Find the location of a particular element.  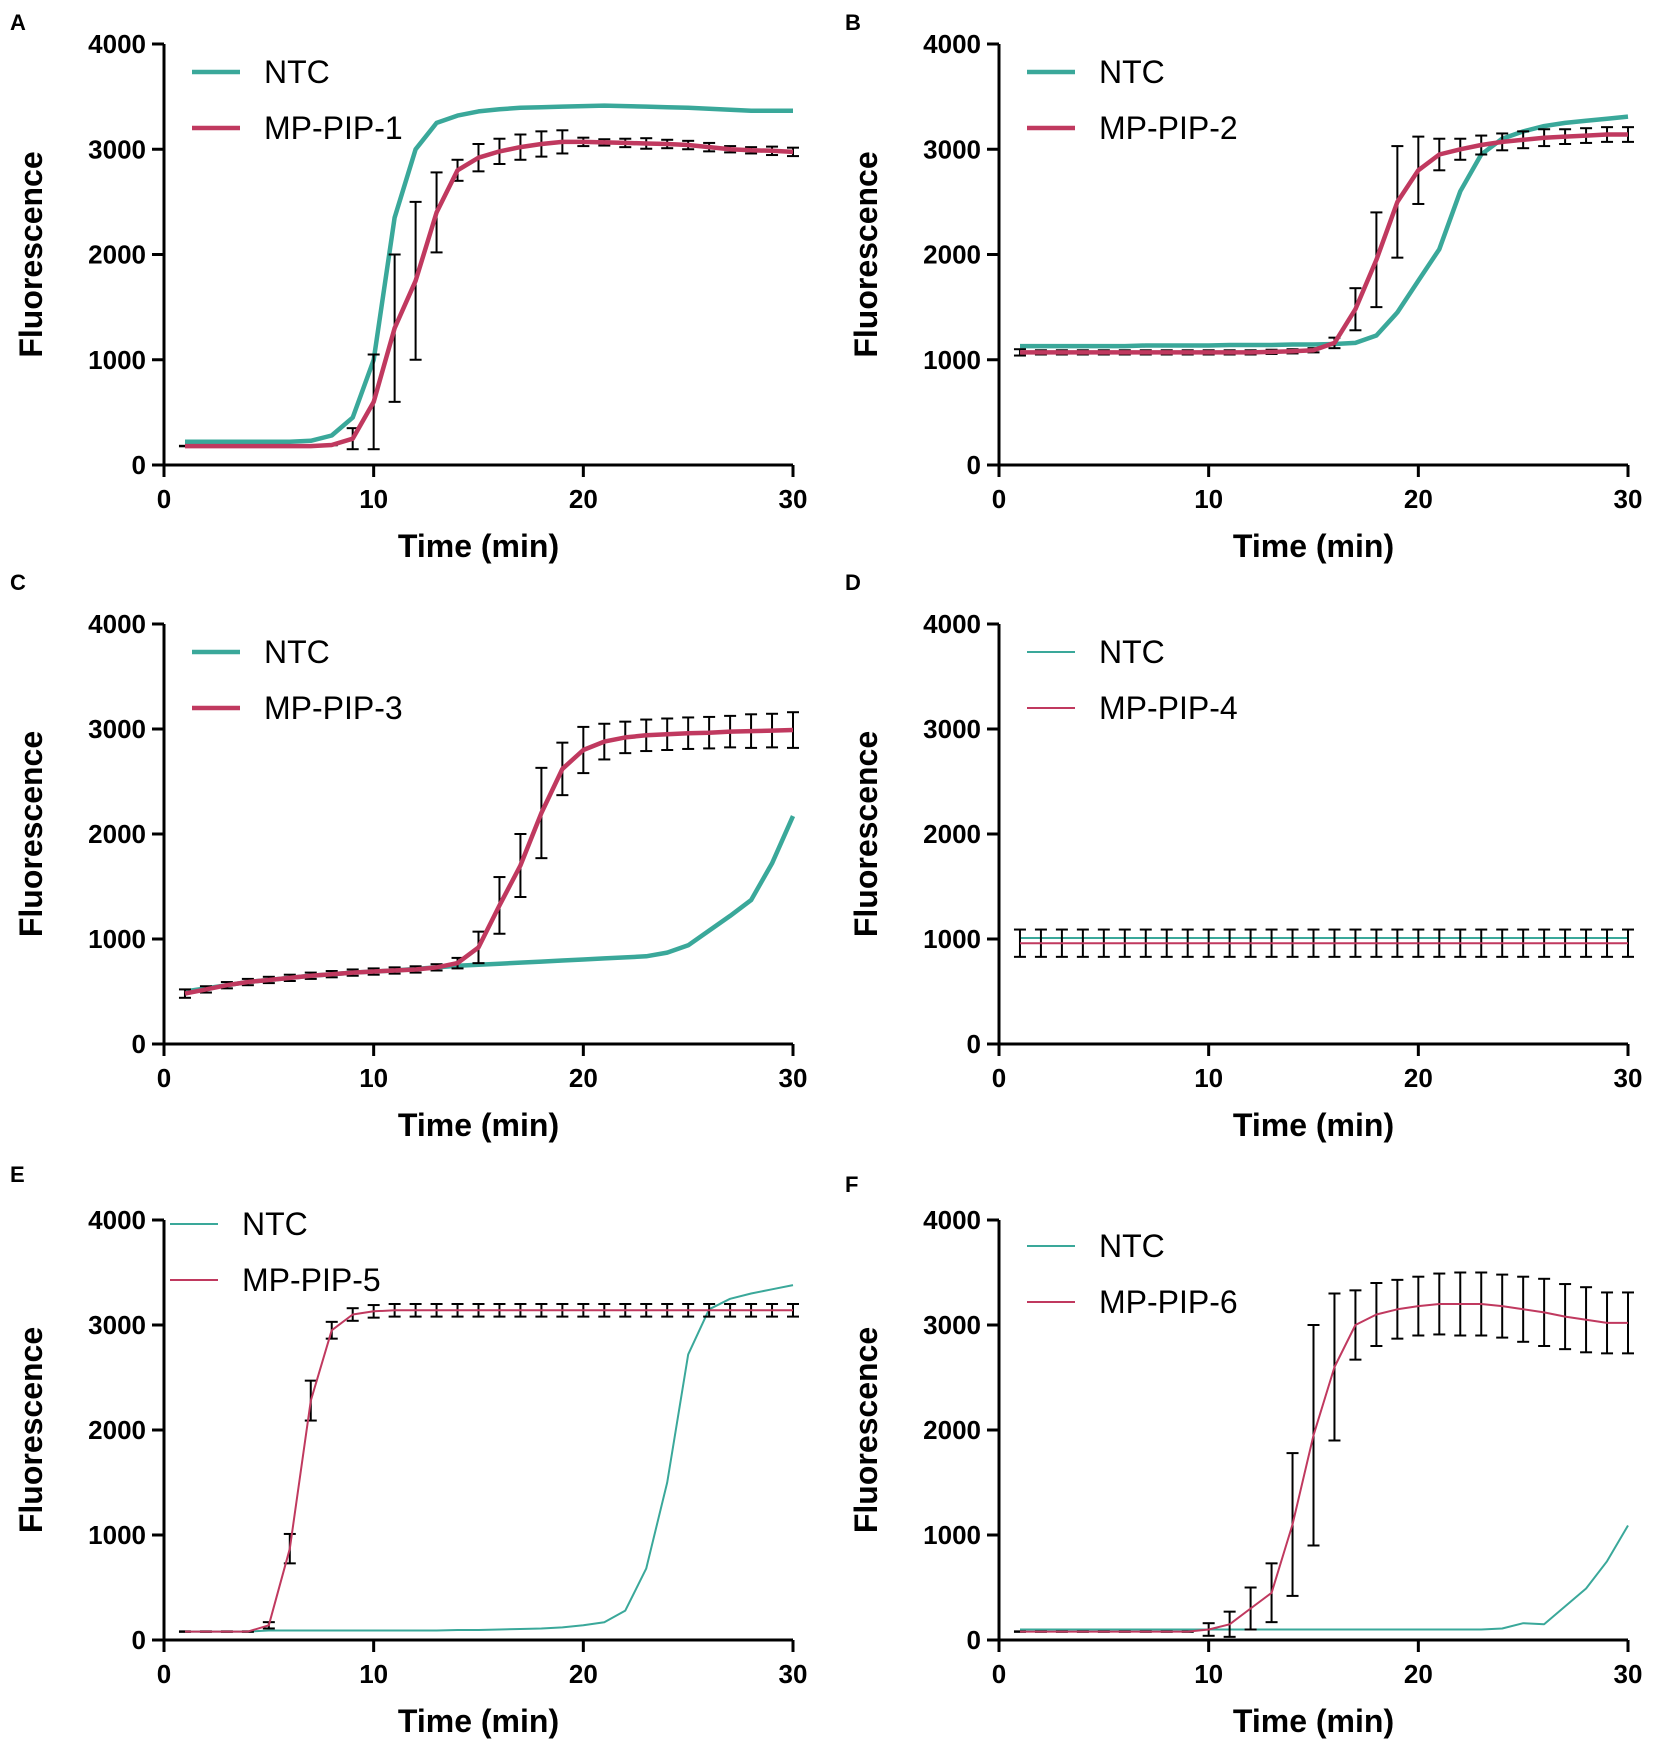

panel-letter: C is located at coordinates (18, 582).